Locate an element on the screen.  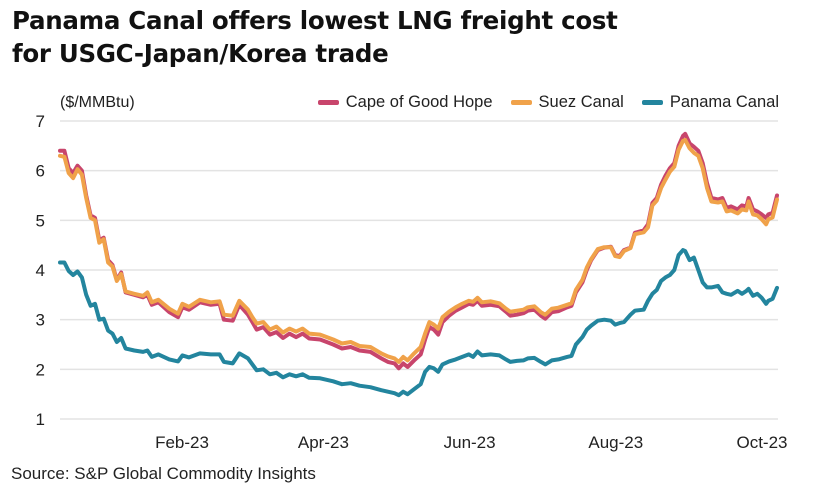
legend-label-cape-of-good-hope: Cape of Good Hope is located at coordinates (419, 102).